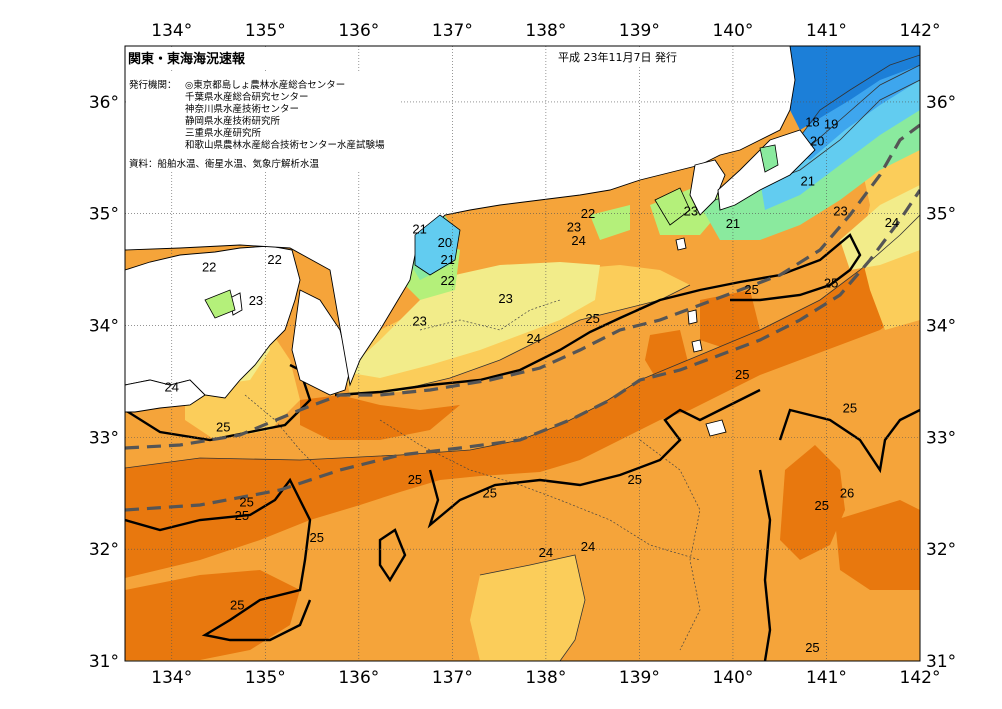 The width and height of the screenshot is (1002, 709). I want to click on lon-labels-bottom: 134° 135° 136° 137° 138° 139° 140° 141° 142°, so click(545, 678).